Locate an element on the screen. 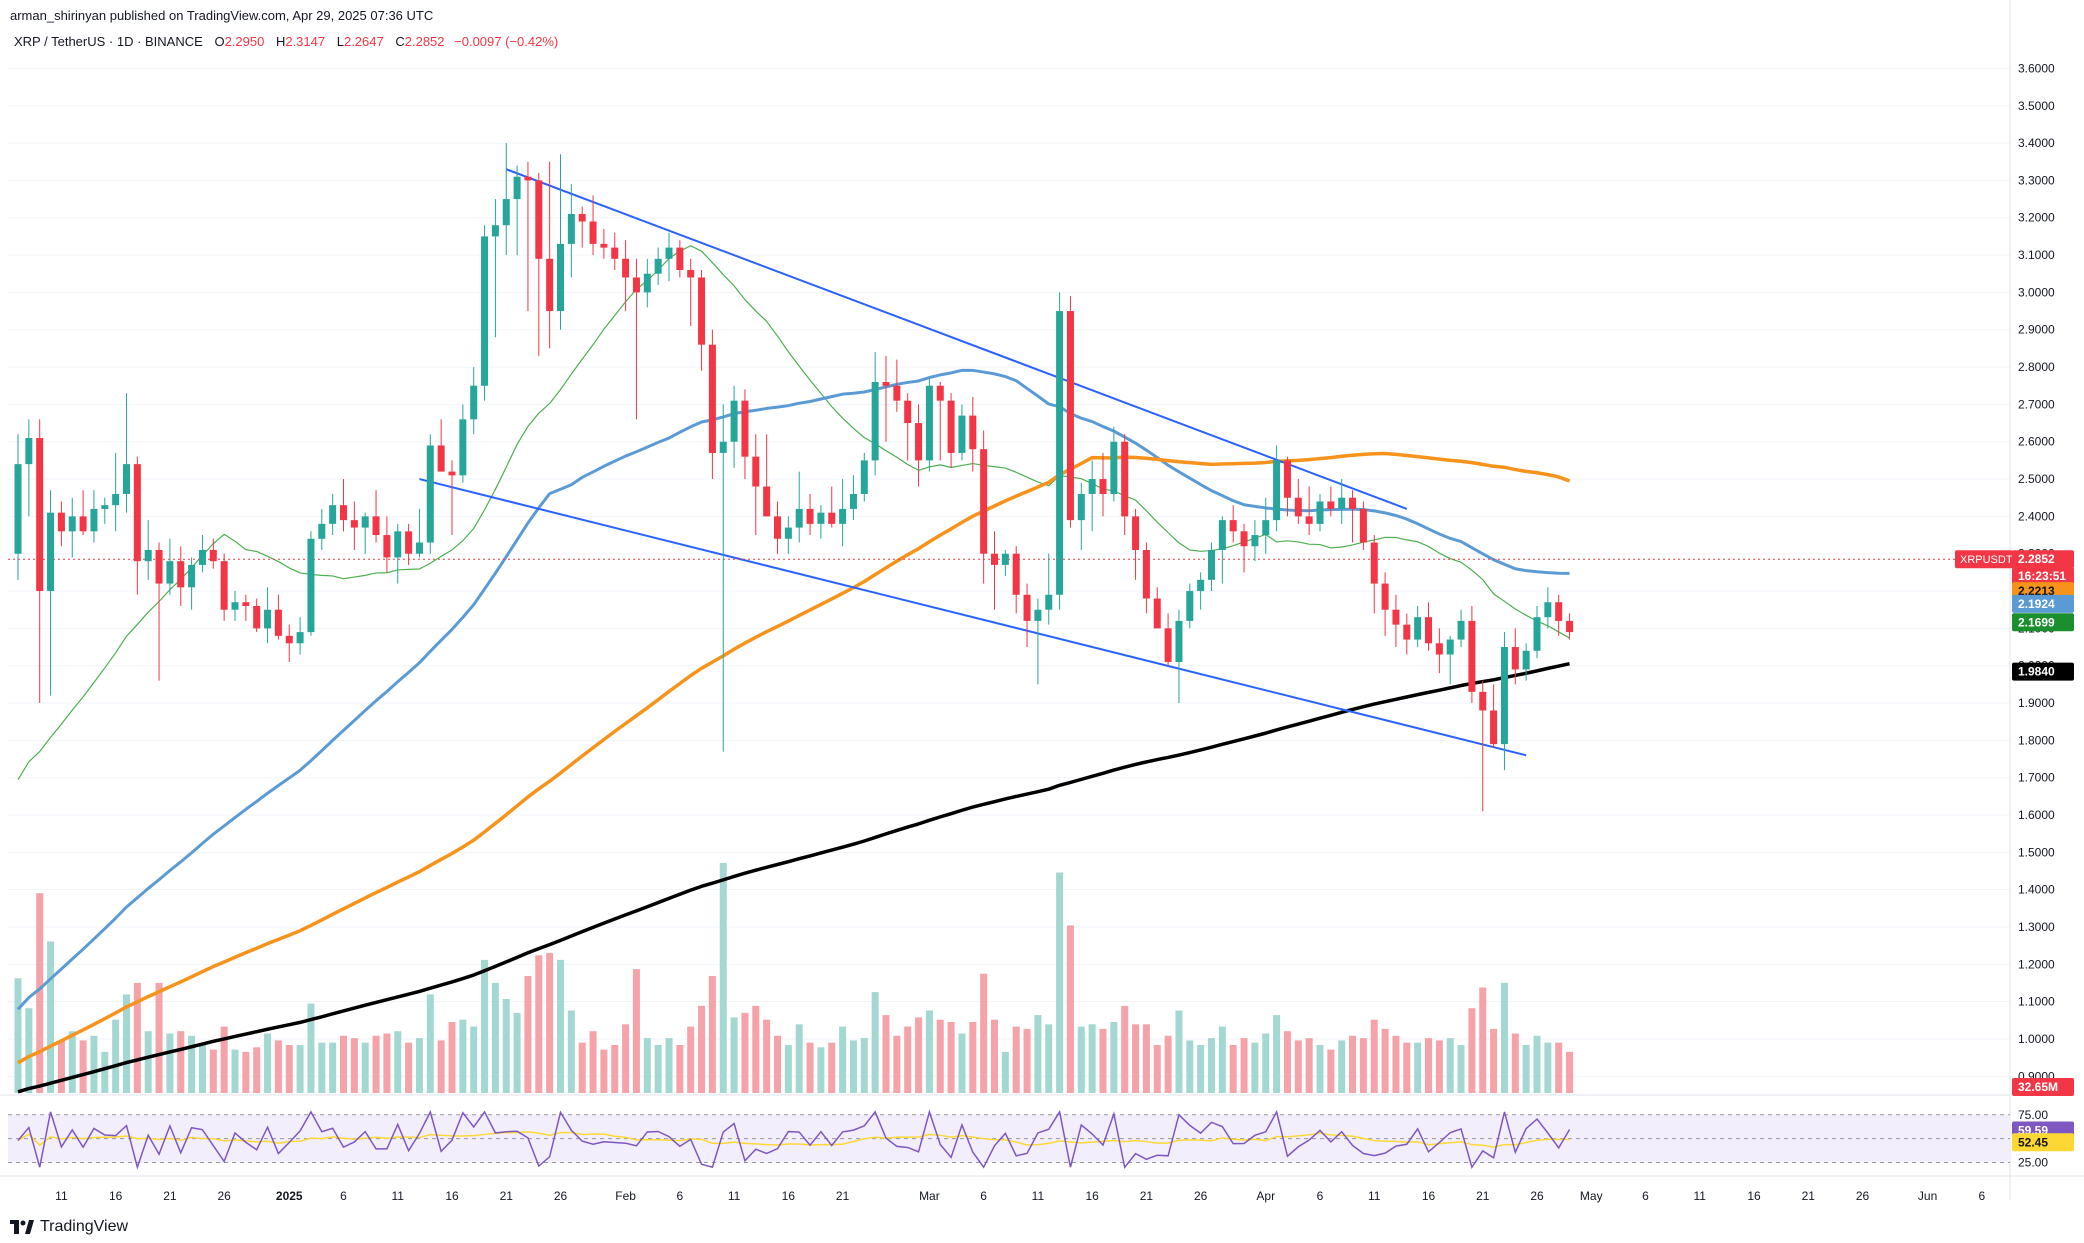 This screenshot has height=1243, width=2084. time-tick-label: Feb is located at coordinates (625, 1196).